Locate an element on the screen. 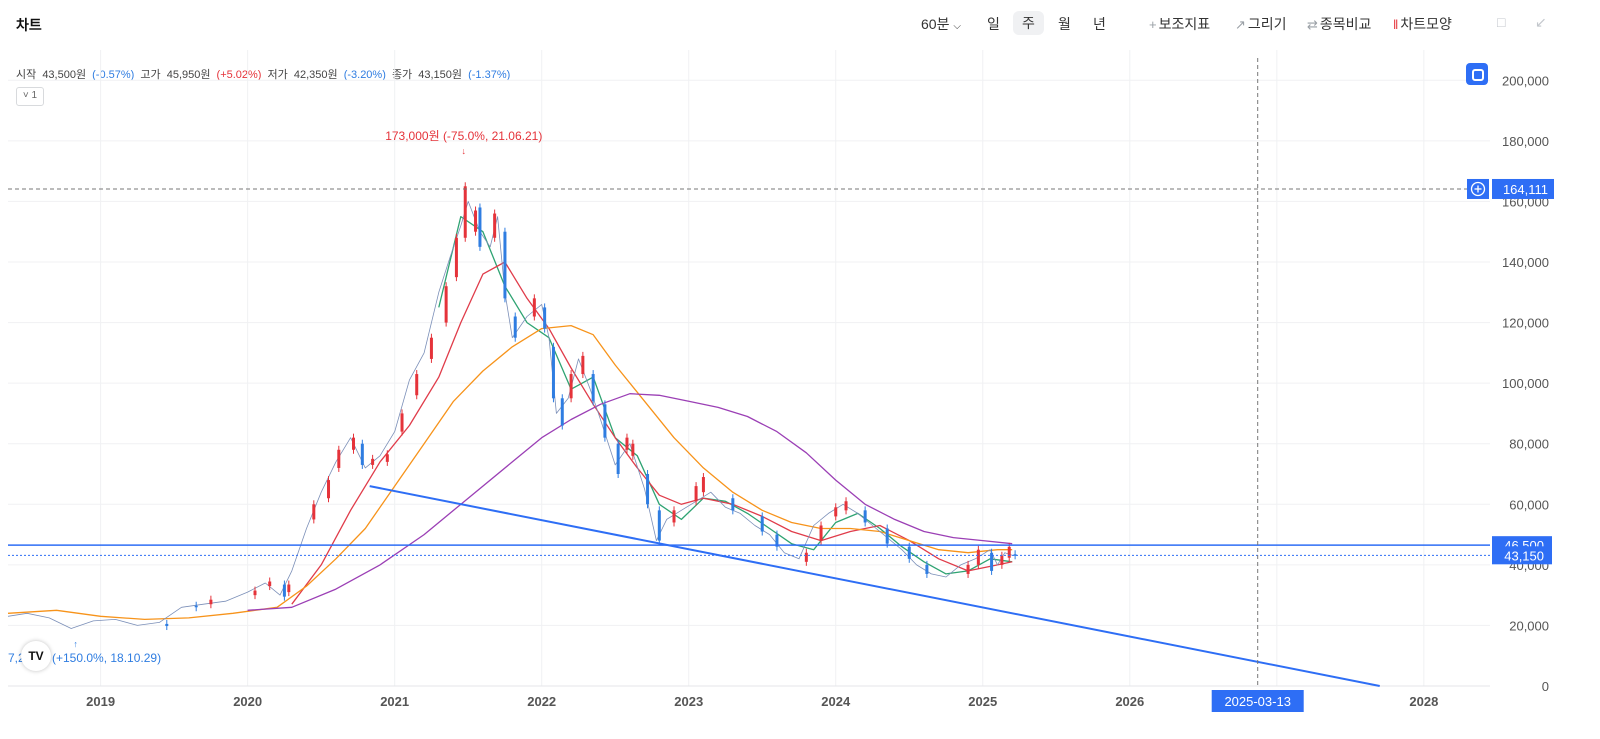 This screenshot has height=739, width=1600. open-label: 시작 is located at coordinates (26, 75).